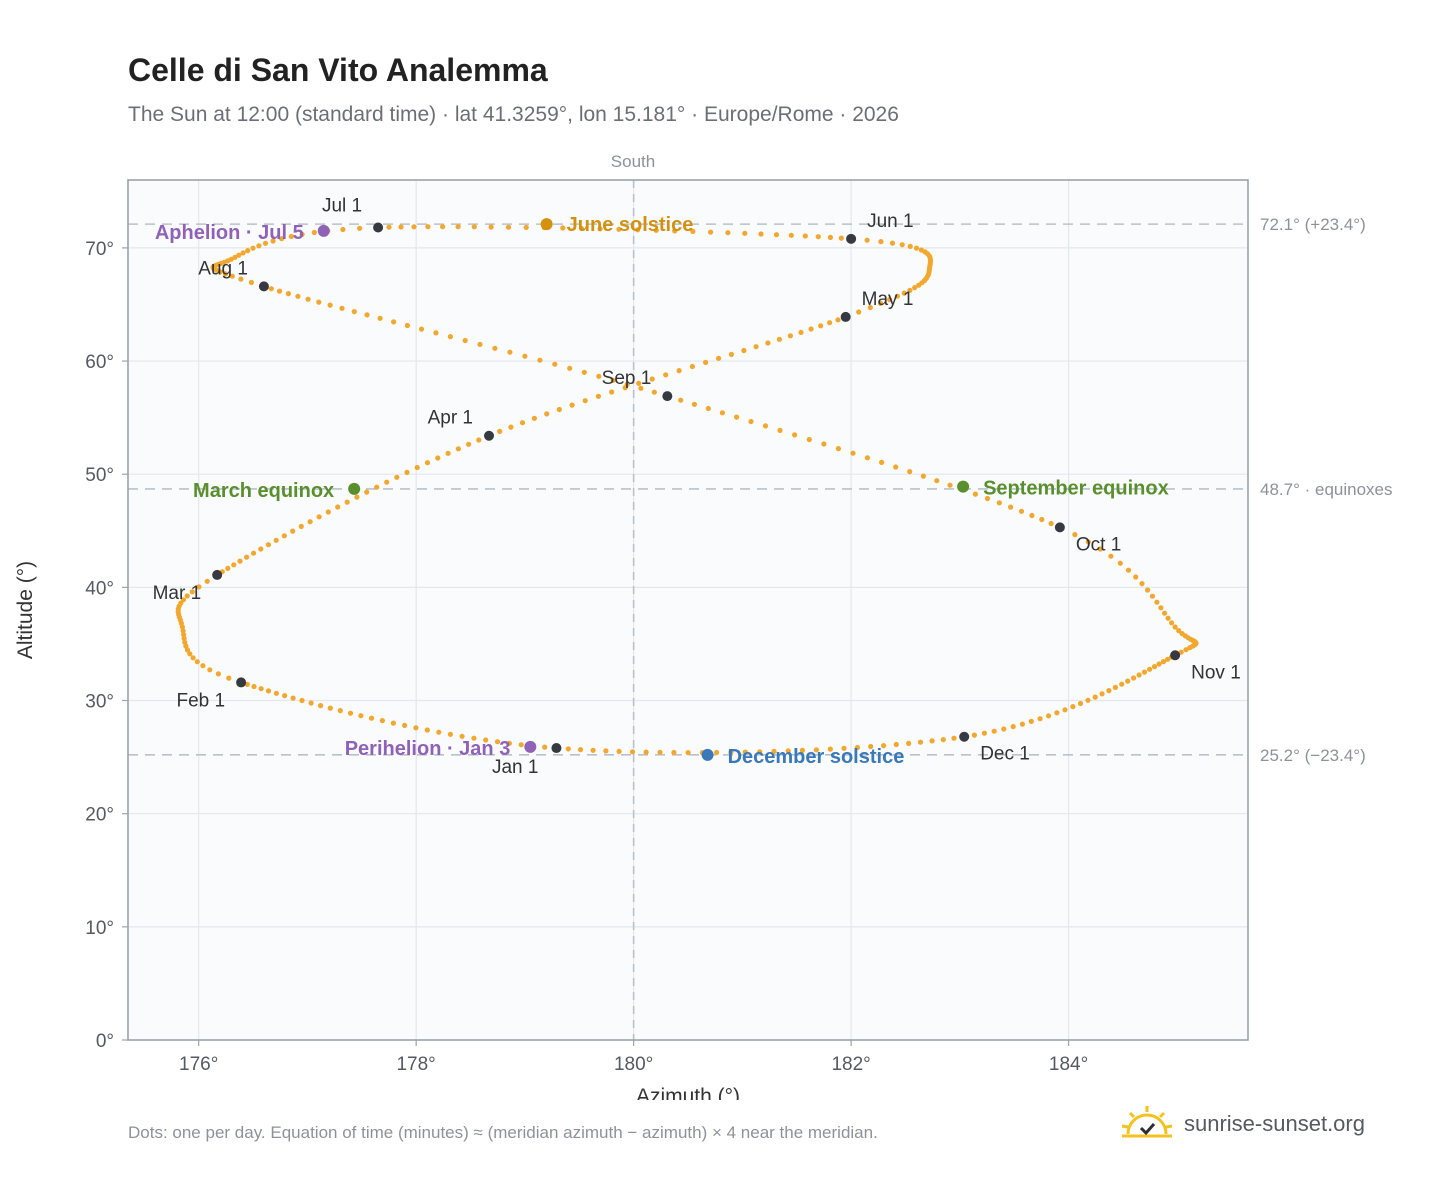 This screenshot has height=1188, width=1448. I want to click on y-tick-label: 70°, so click(99, 249).